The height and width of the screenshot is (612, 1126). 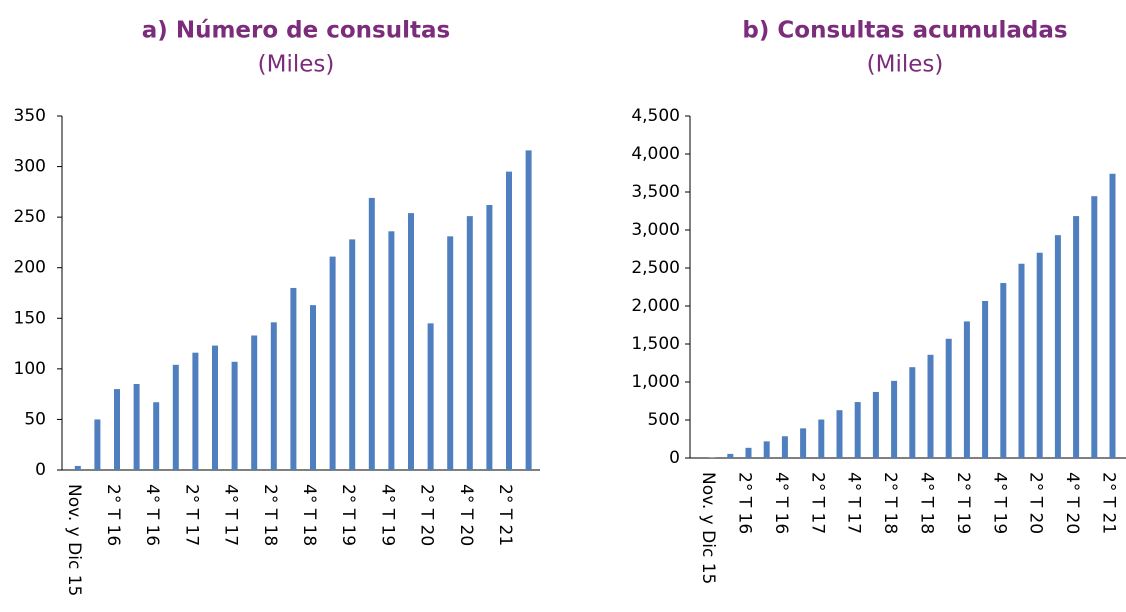 I want to click on y-tick-label: 300, so click(x=30, y=167).